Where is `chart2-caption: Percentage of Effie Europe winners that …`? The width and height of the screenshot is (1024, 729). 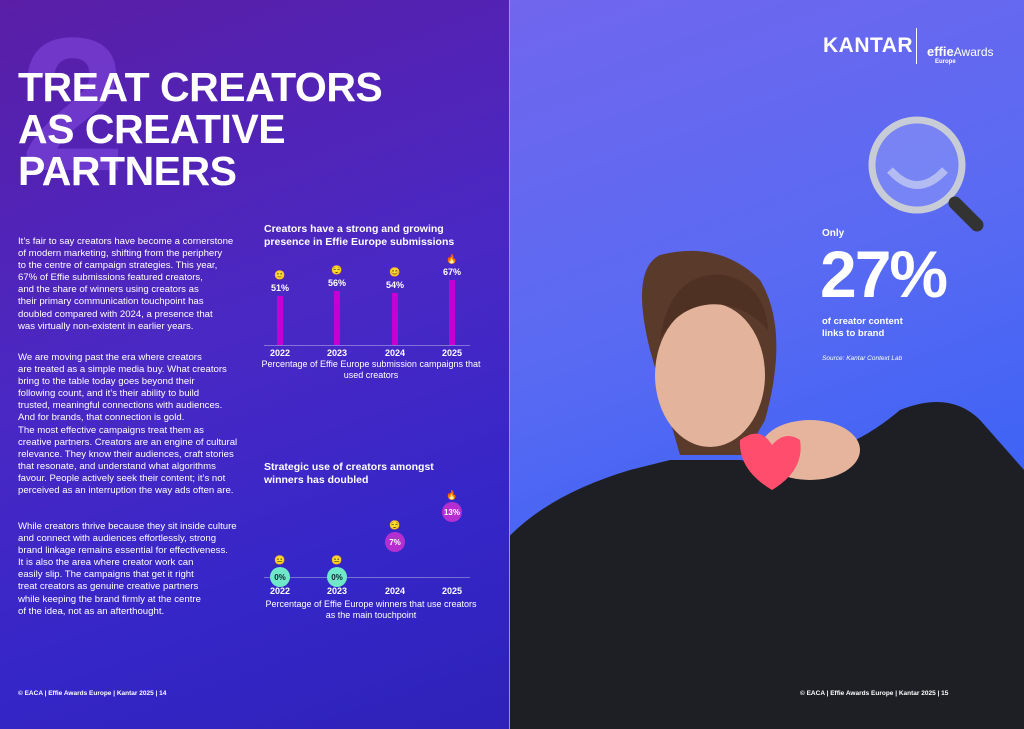 chart2-caption: Percentage of Effie Europe winners that … is located at coordinates (371, 609).